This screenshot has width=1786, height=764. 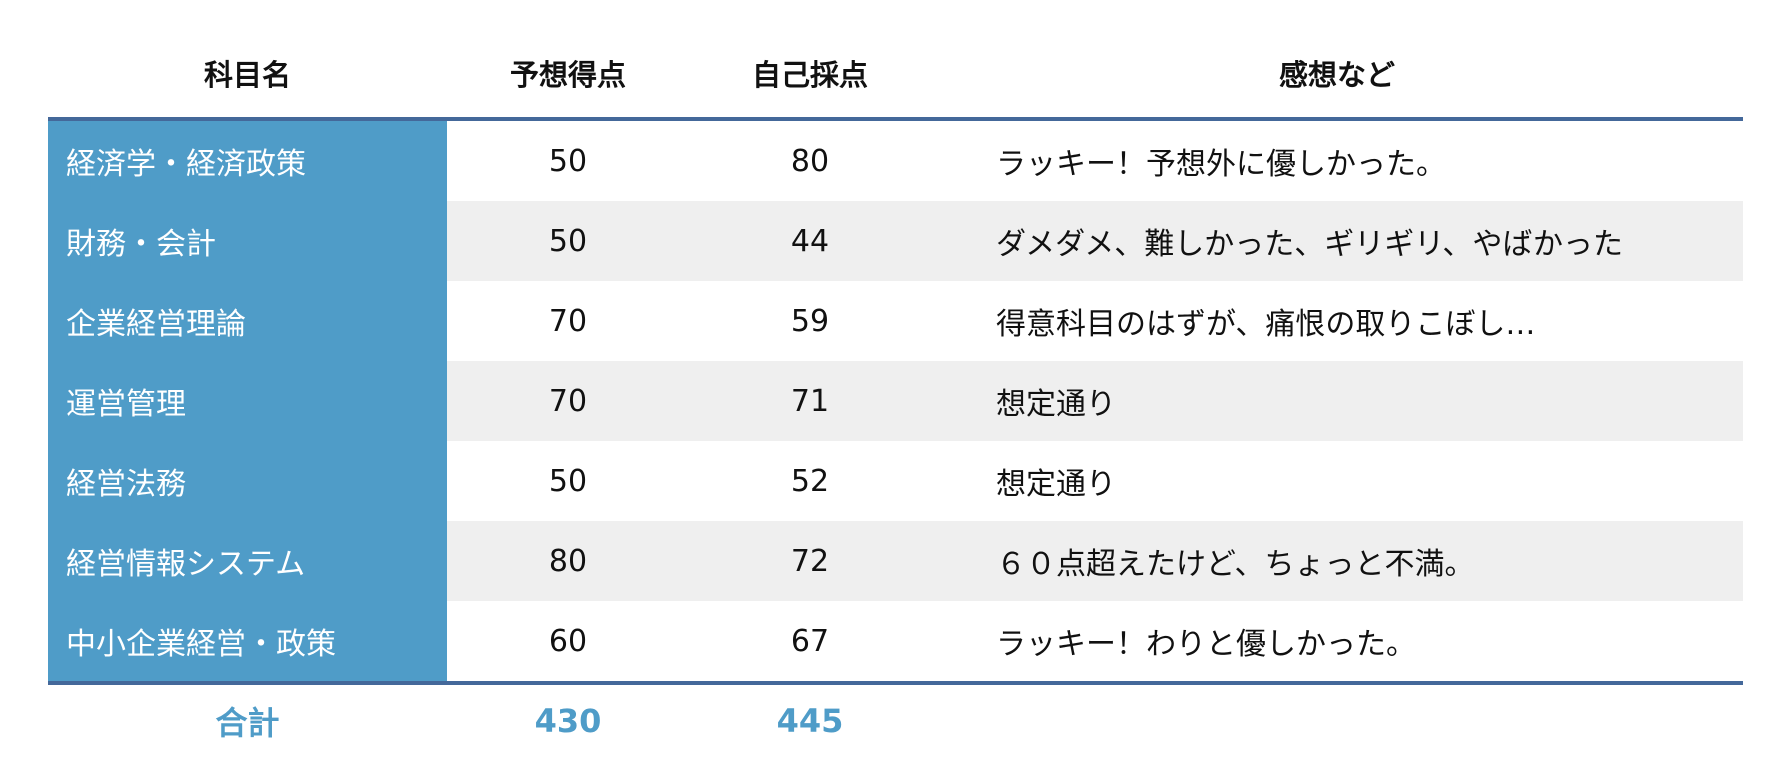 I want to click on subject-cell: 企業経営理論, so click(x=247, y=321).